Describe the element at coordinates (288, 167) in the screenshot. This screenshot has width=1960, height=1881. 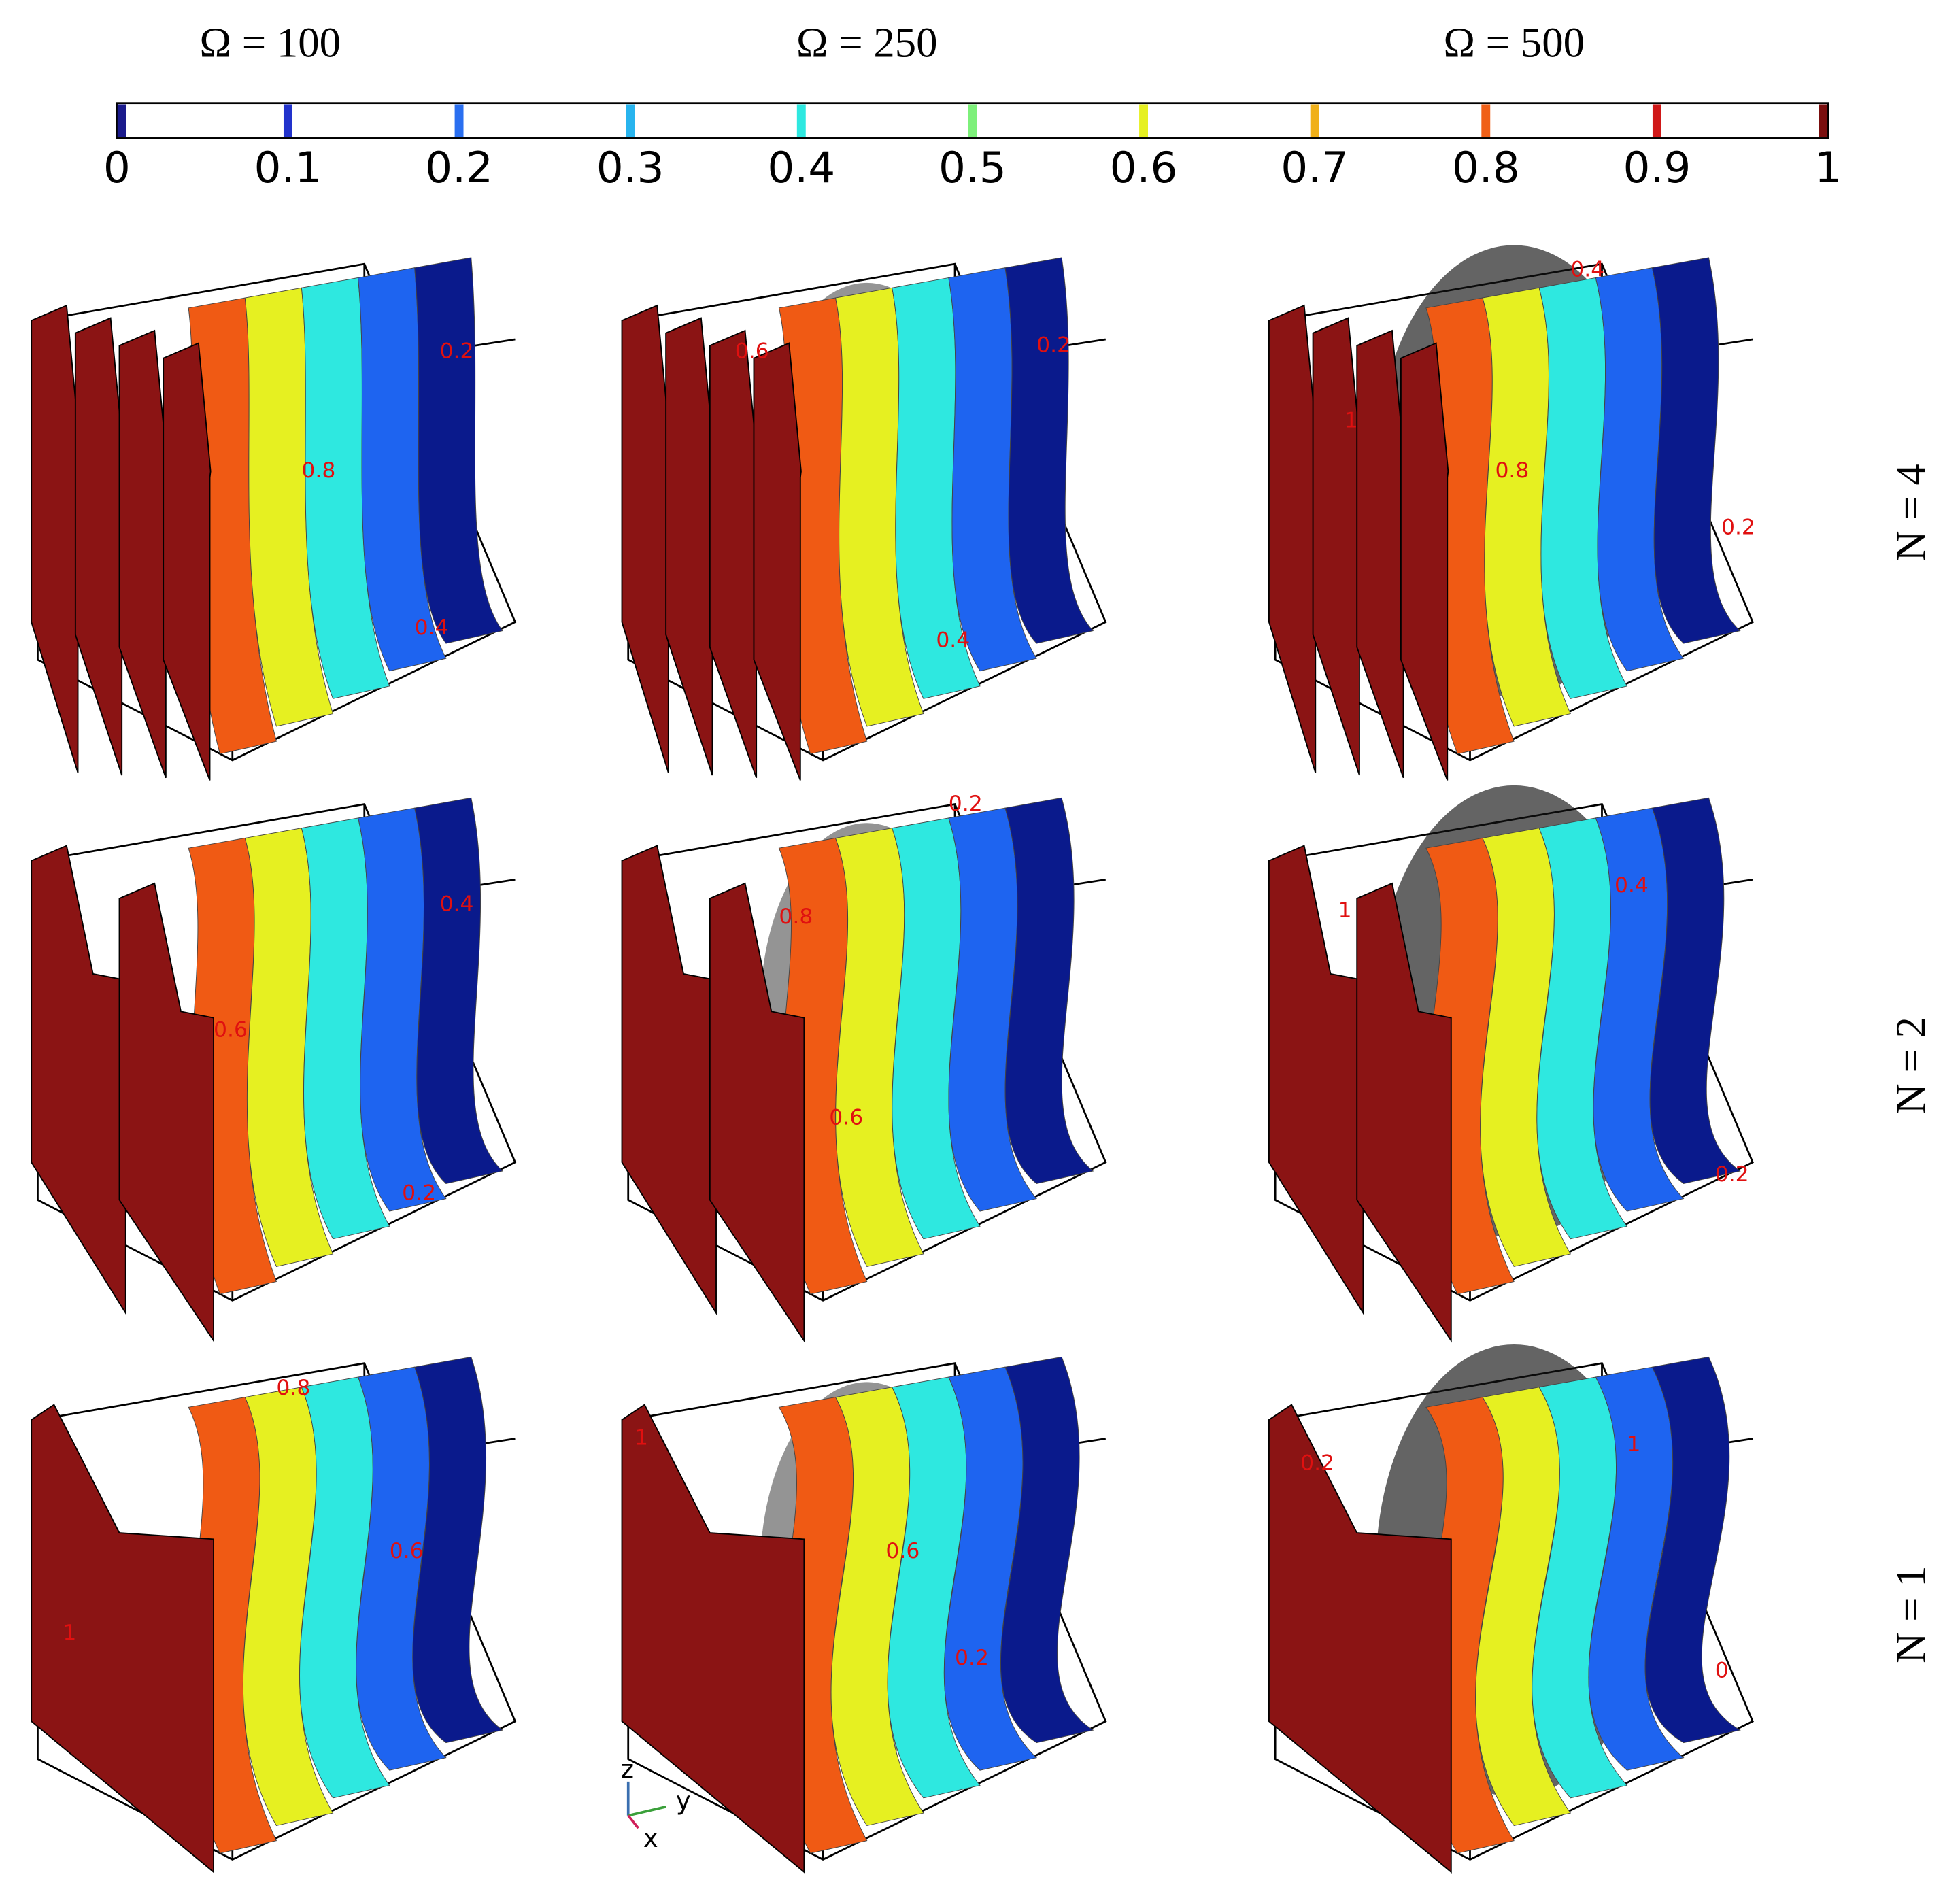
I see `colorbar-tick-label: 0.1` at that location.